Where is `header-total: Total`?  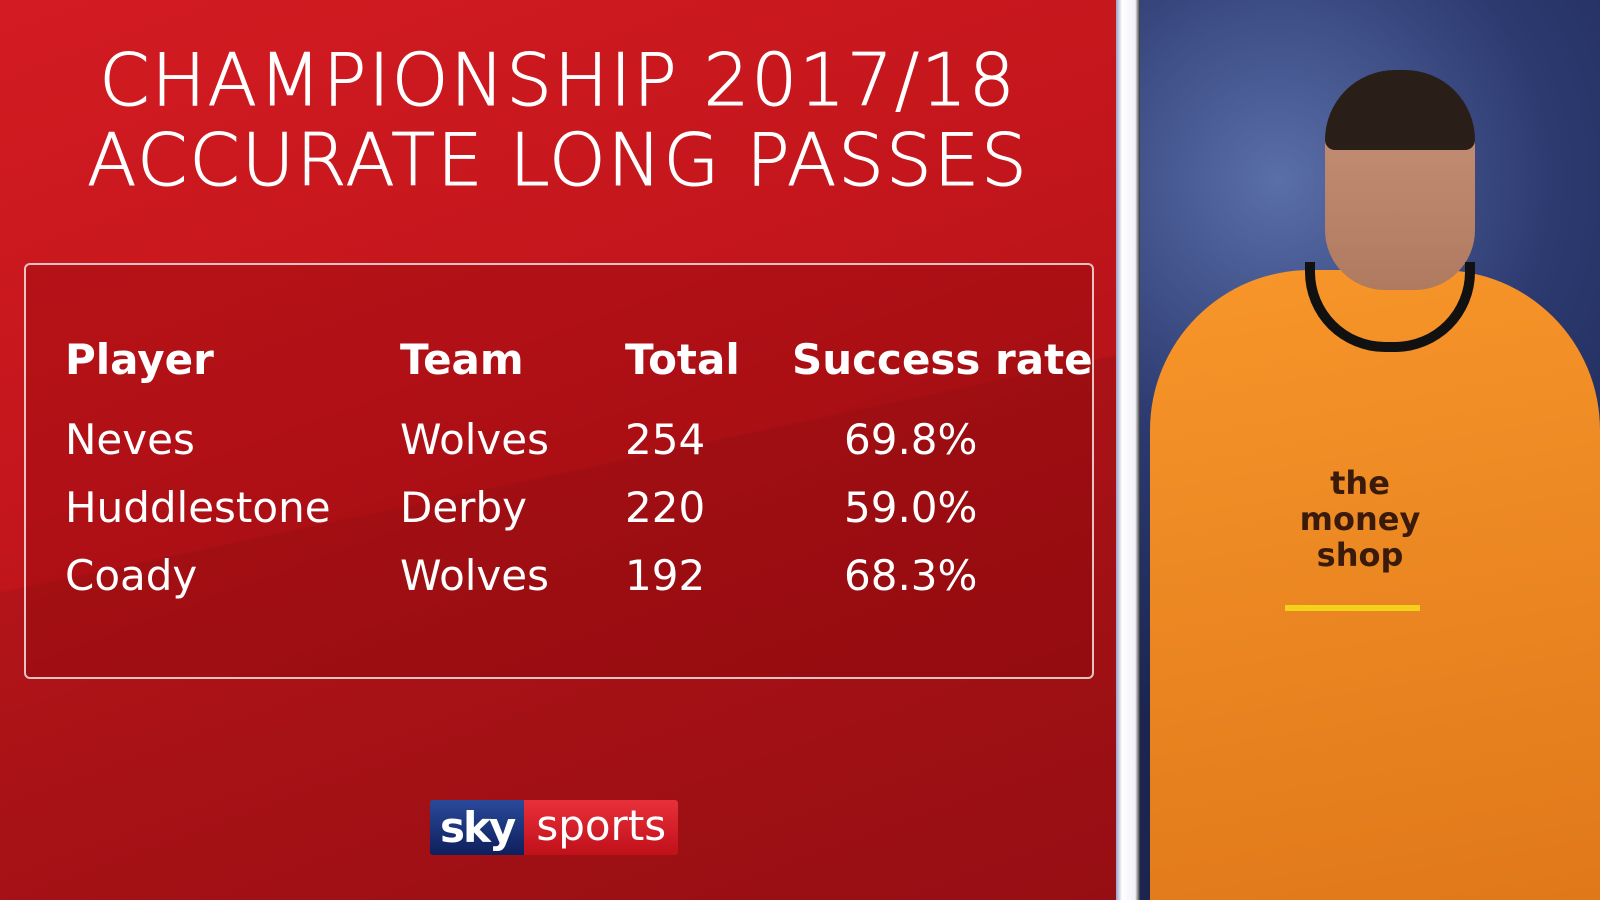 header-total: Total is located at coordinates (682, 359).